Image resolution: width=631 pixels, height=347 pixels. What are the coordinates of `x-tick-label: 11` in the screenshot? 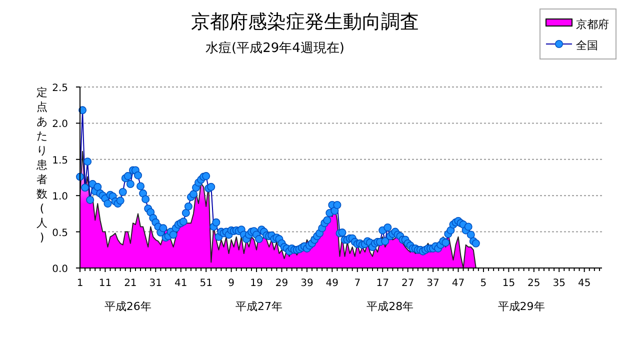 It's located at (105, 283).